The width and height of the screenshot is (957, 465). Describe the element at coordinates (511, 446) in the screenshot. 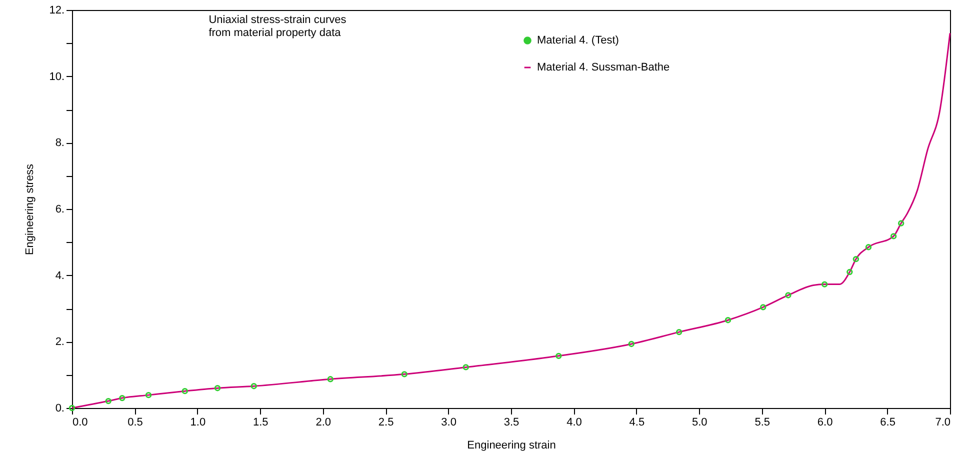

I see `x-axis-title: Engineering strain` at that location.